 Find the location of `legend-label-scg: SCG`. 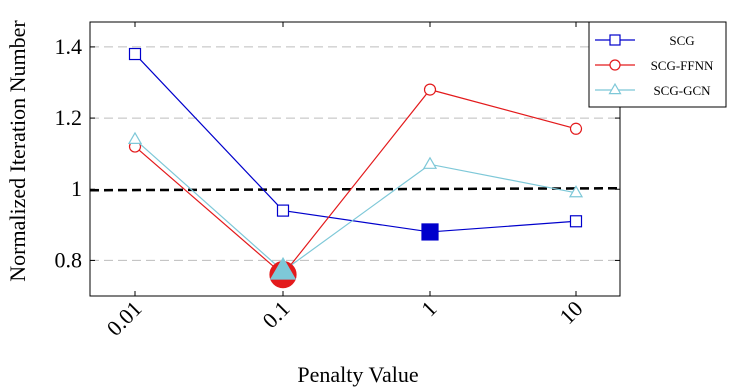

legend-label-scg: SCG is located at coordinates (681, 40).